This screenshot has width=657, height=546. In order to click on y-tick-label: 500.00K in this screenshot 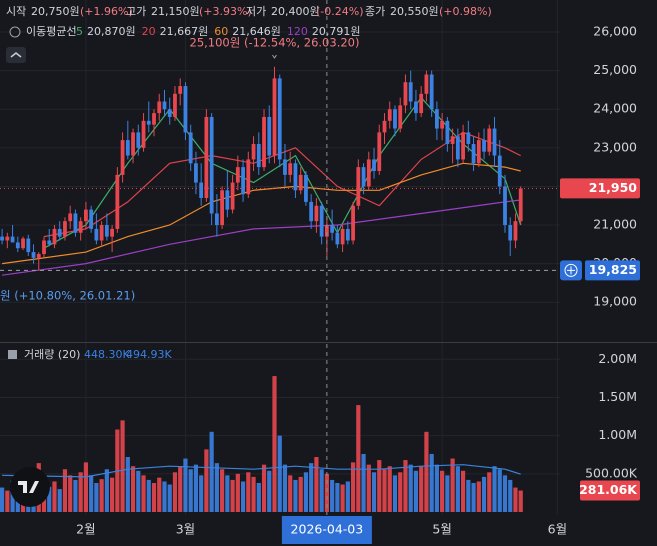, I will do `click(611, 472)`.